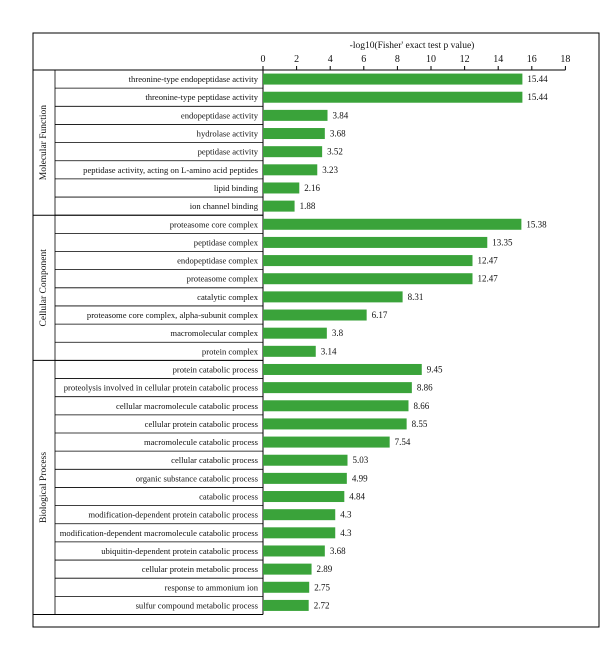 The image size is (610, 660). Describe the element at coordinates (397, 59) in the screenshot. I see `x-tick-label: 8` at that location.